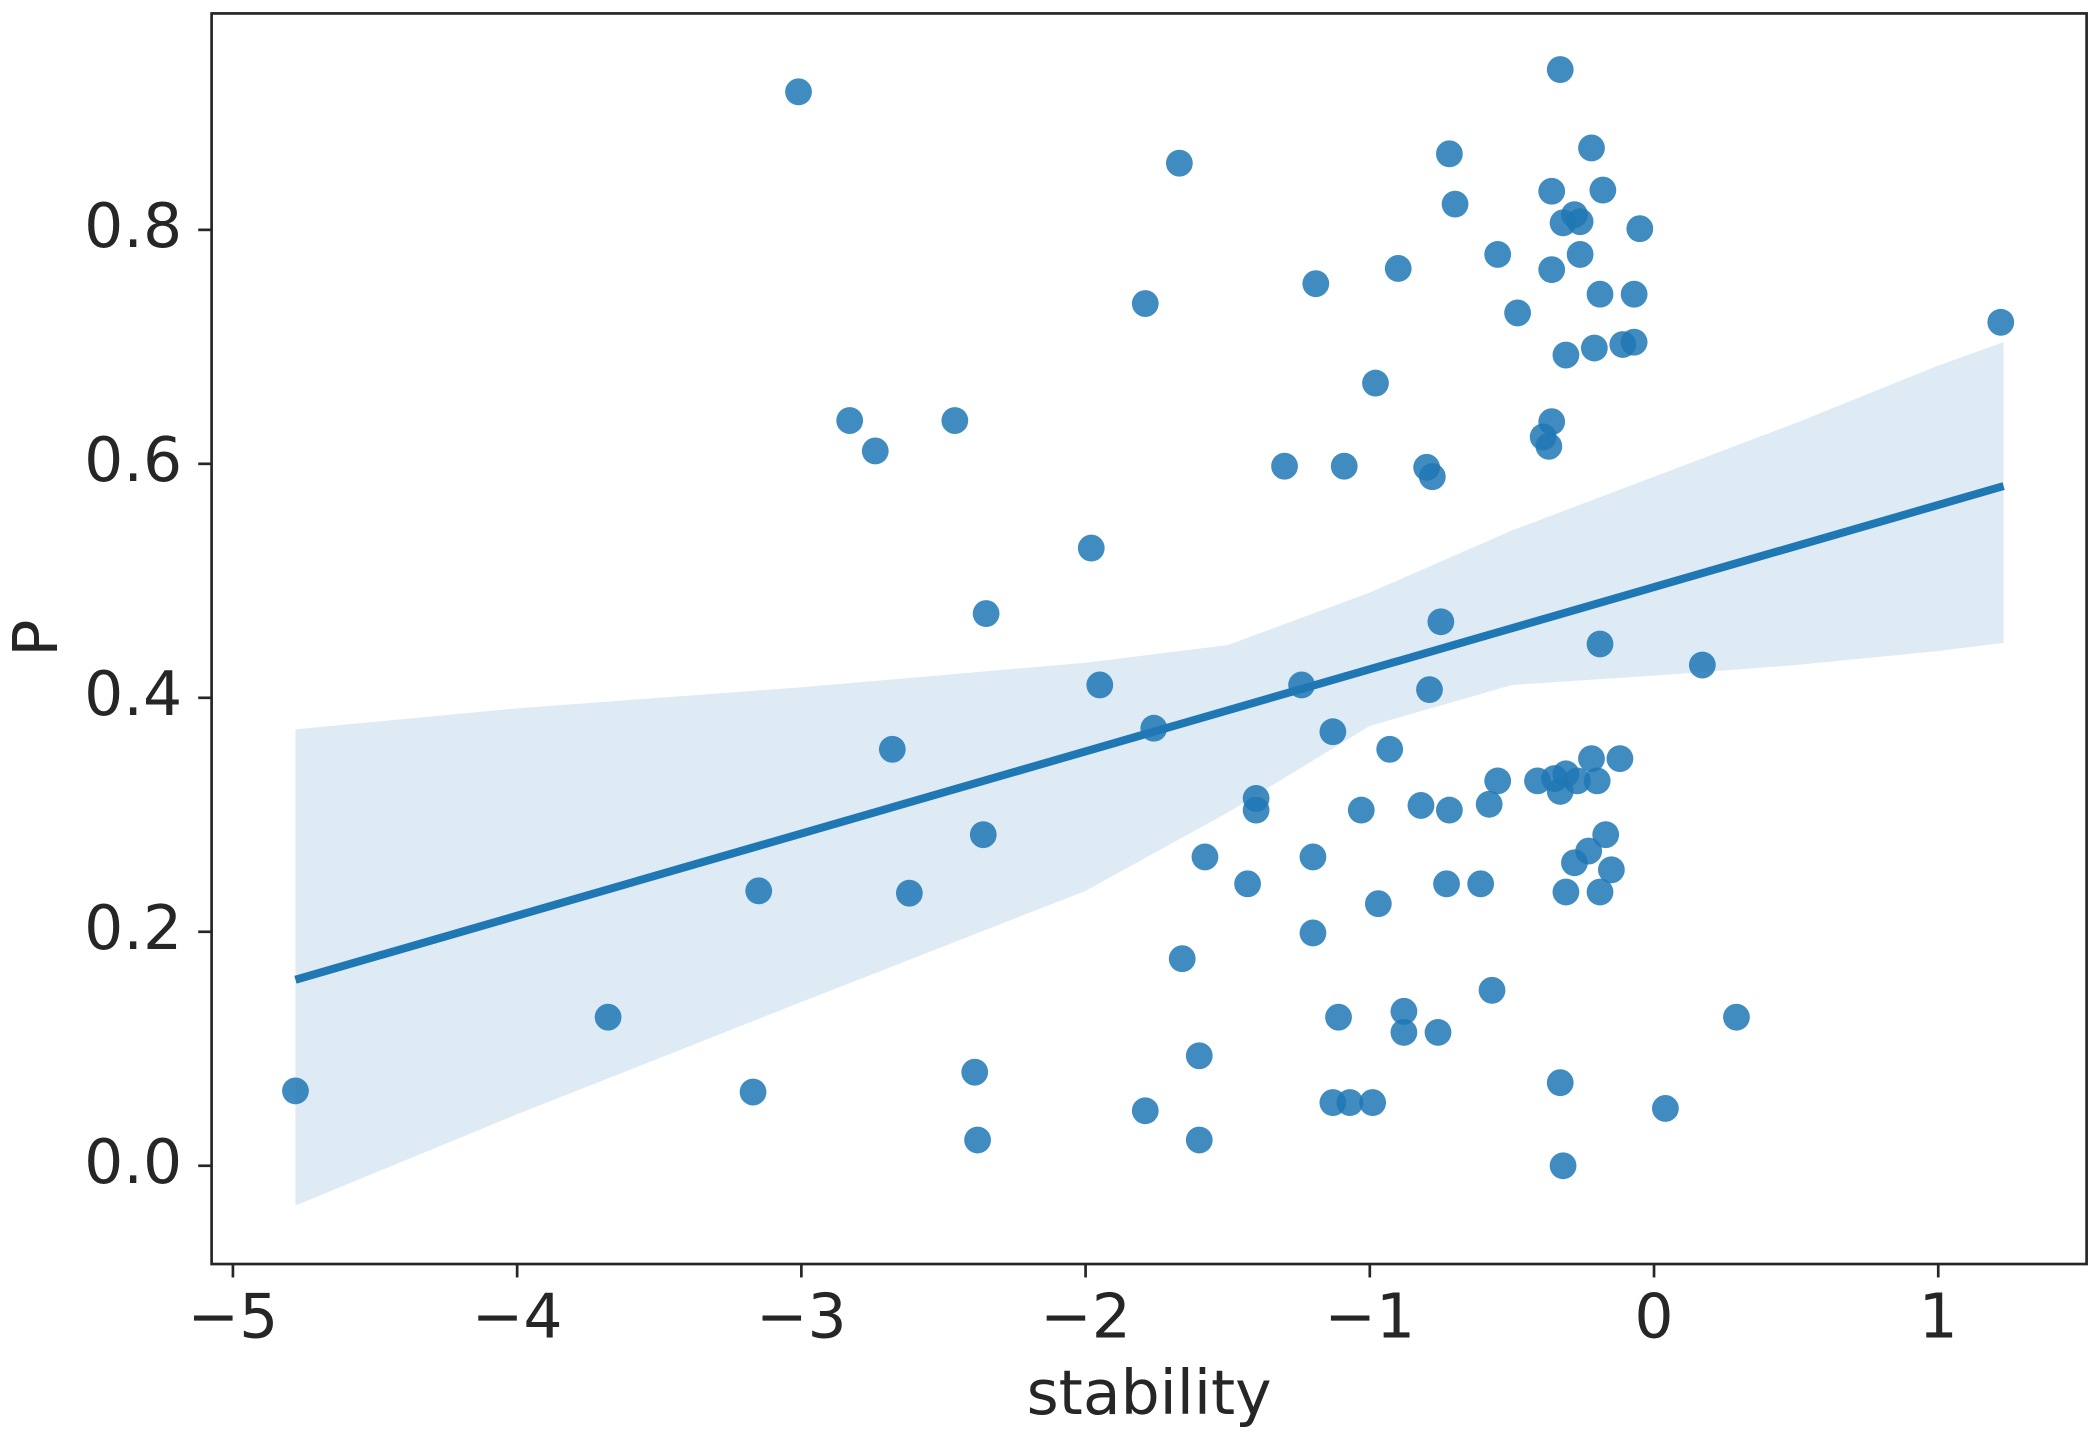 This screenshot has height=1440, width=2100. Describe the element at coordinates (36, 637) in the screenshot. I see `y-axis-label: P` at that location.